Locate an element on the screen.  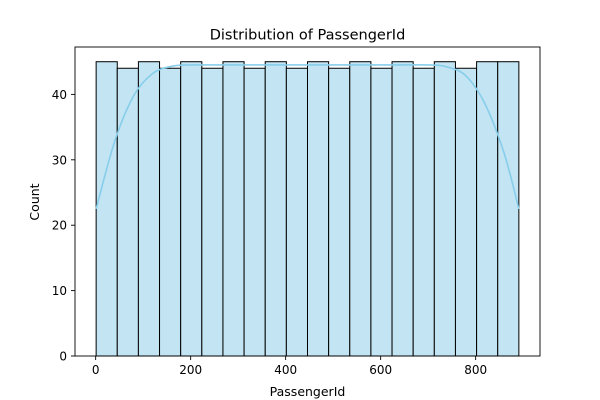
y-tick-label: 30 is located at coordinates (59, 160).